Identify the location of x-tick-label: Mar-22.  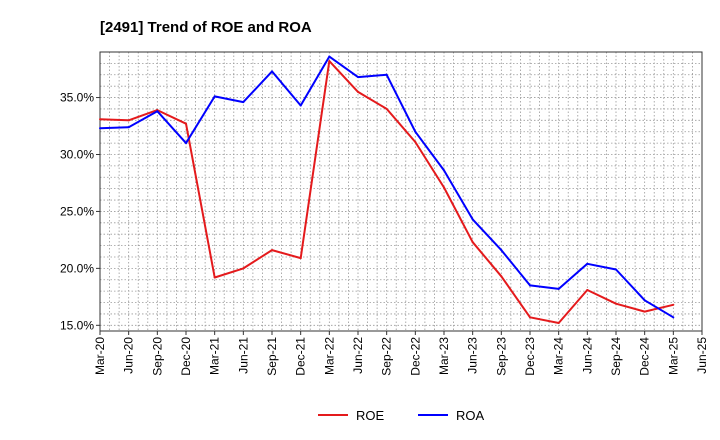
(329, 356).